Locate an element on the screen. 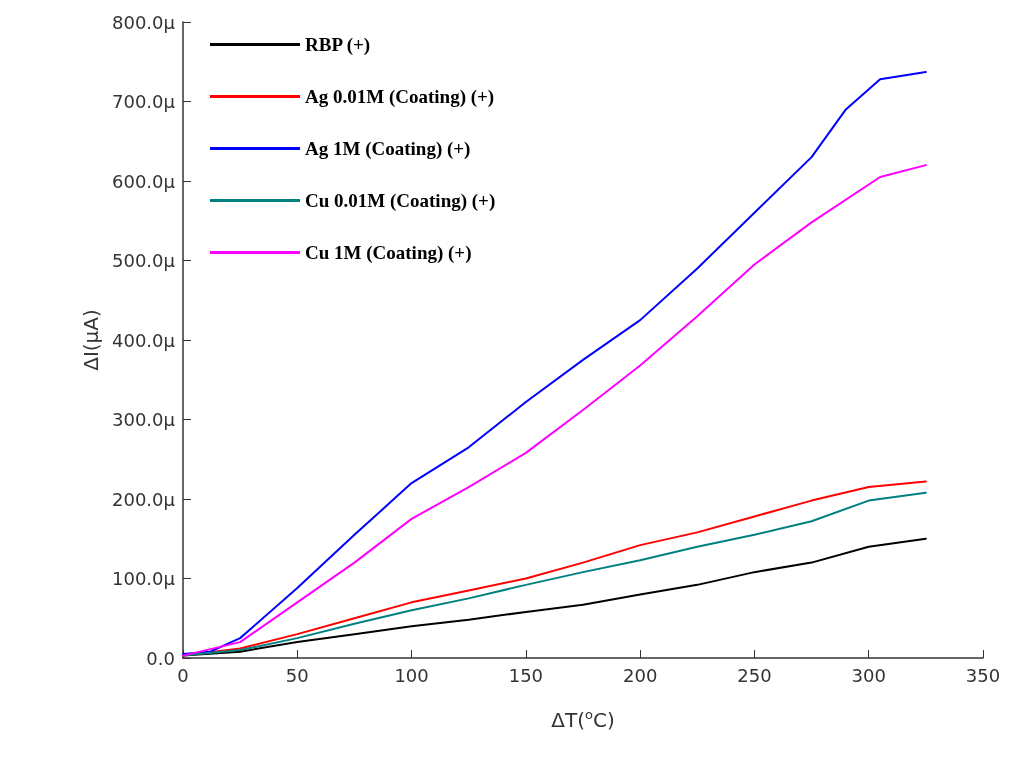 This screenshot has height=767, width=1010. legend-label: Cu 0.01M (Coating) (+) is located at coordinates (400, 201).